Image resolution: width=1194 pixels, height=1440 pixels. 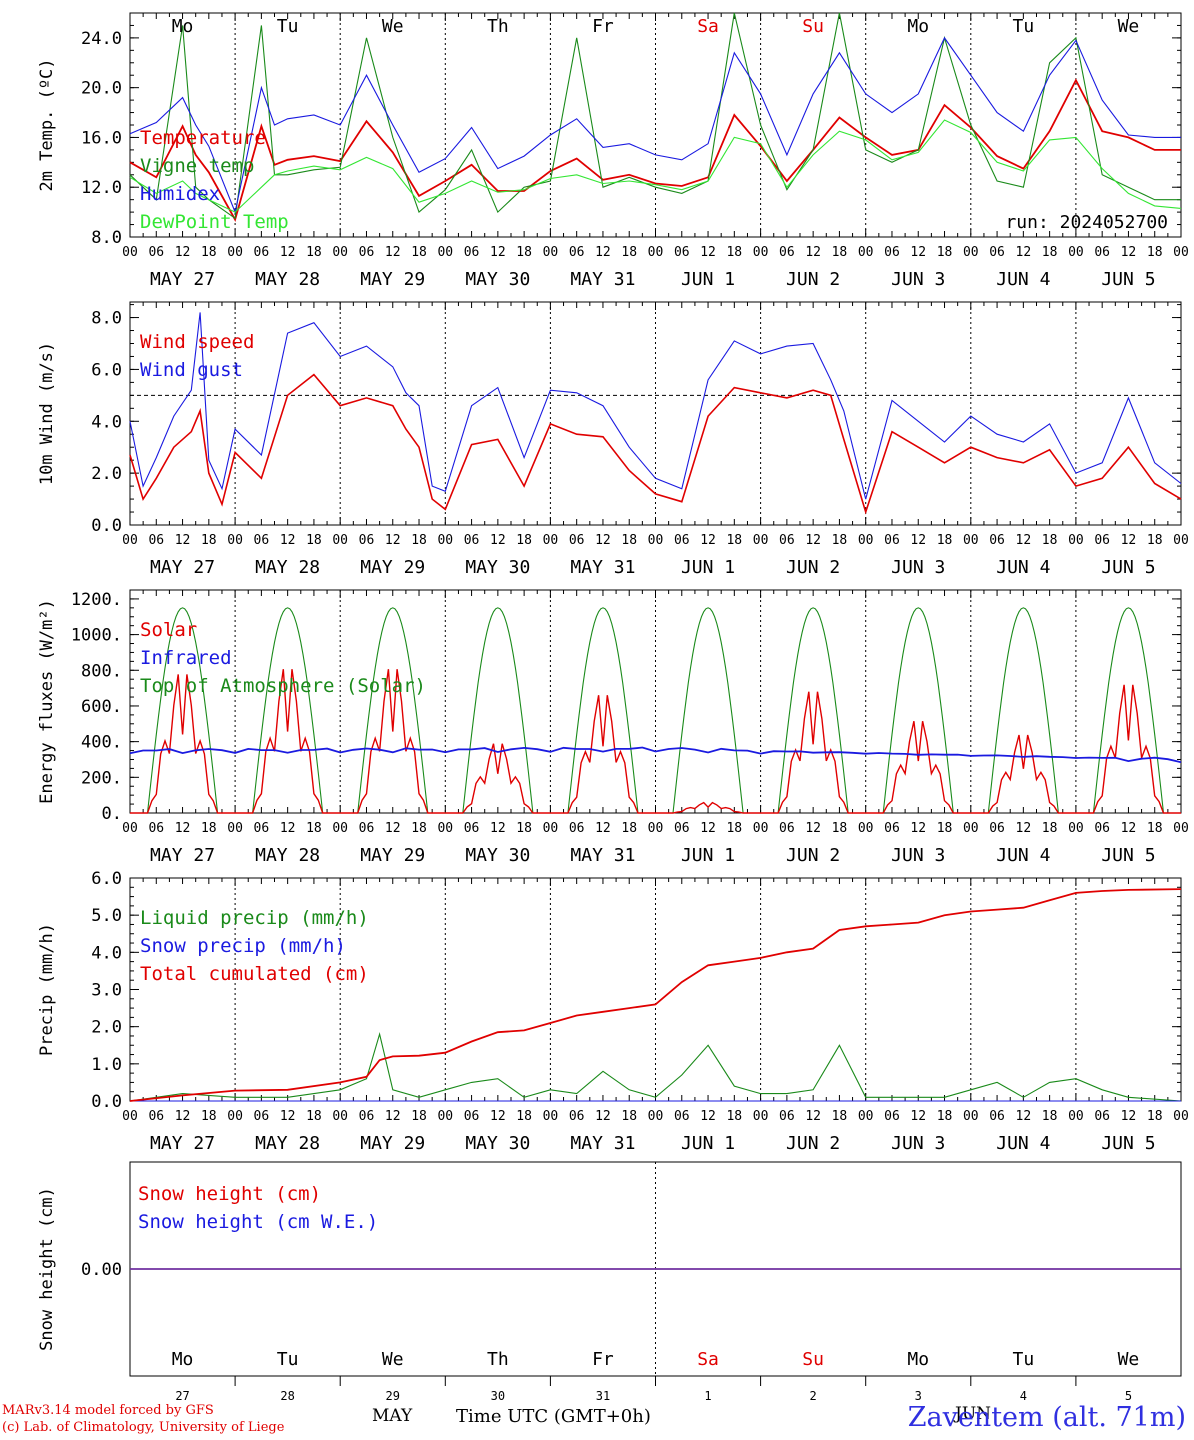 What do you see at coordinates (106, 1028) in the screenshot?
I see `y-tick-label: 2.0` at bounding box center [106, 1028].